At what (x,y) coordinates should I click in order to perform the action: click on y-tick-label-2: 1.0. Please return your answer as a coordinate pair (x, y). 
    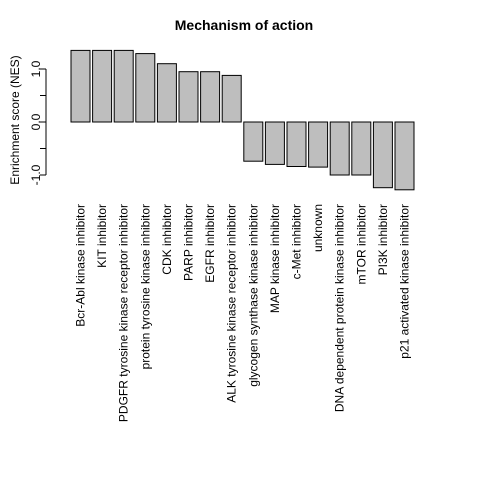
    Looking at the image, I should click on (36, 68).